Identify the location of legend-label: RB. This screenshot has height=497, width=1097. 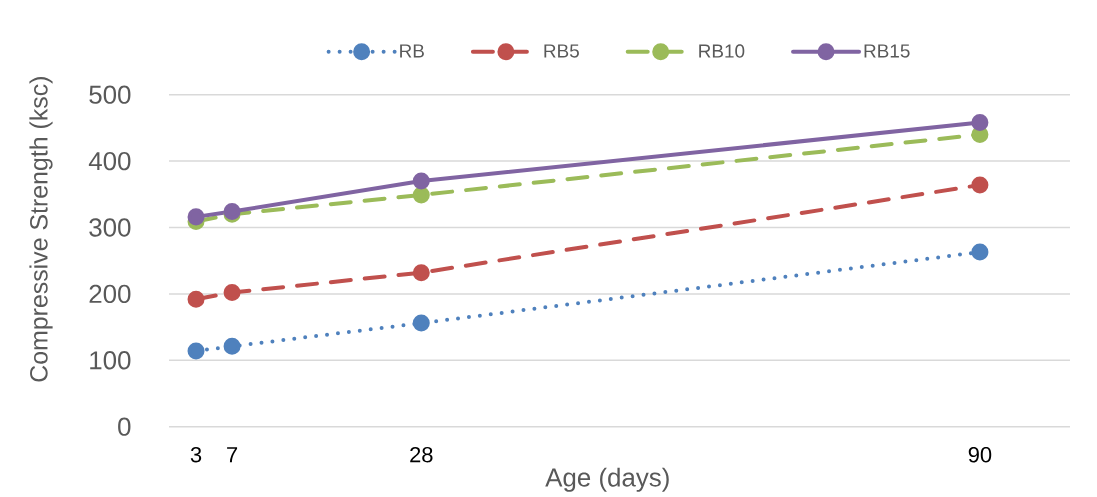
(412, 51).